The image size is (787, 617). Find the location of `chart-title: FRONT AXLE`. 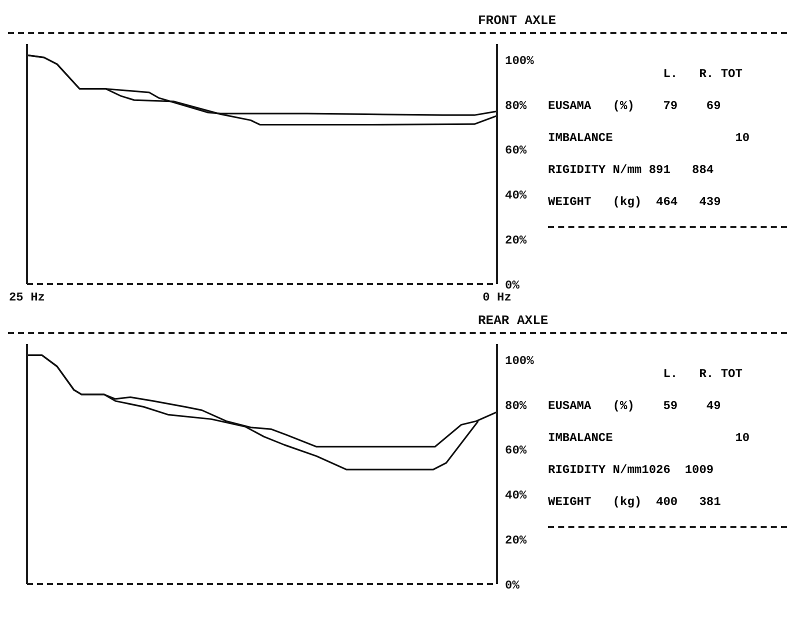

chart-title: FRONT AXLE is located at coordinates (517, 20).